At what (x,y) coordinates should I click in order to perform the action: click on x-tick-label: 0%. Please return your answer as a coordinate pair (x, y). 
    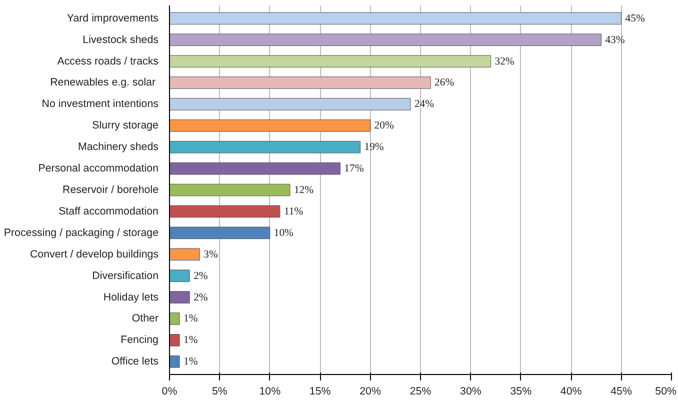
    Looking at the image, I should click on (170, 392).